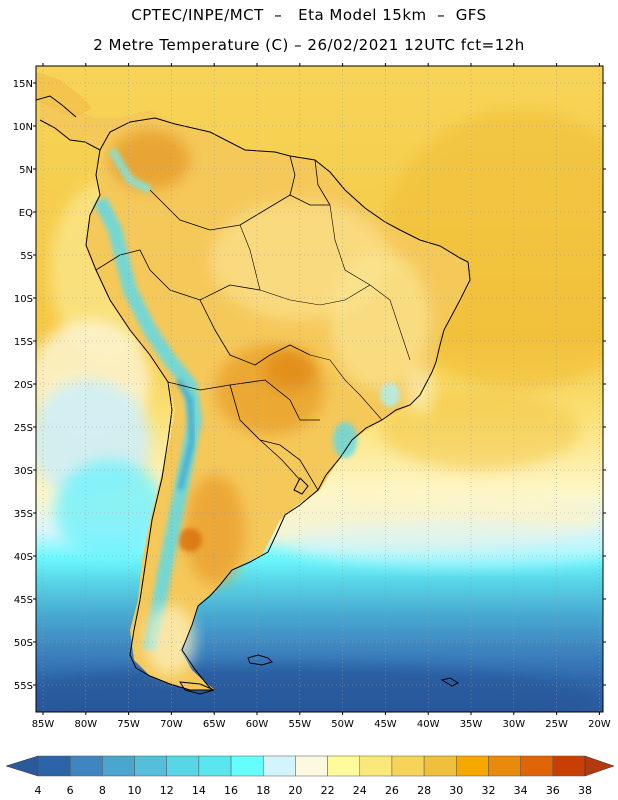 The width and height of the screenshot is (618, 800). What do you see at coordinates (23, 600) in the screenshot?
I see `lat-label: 45S` at bounding box center [23, 600].